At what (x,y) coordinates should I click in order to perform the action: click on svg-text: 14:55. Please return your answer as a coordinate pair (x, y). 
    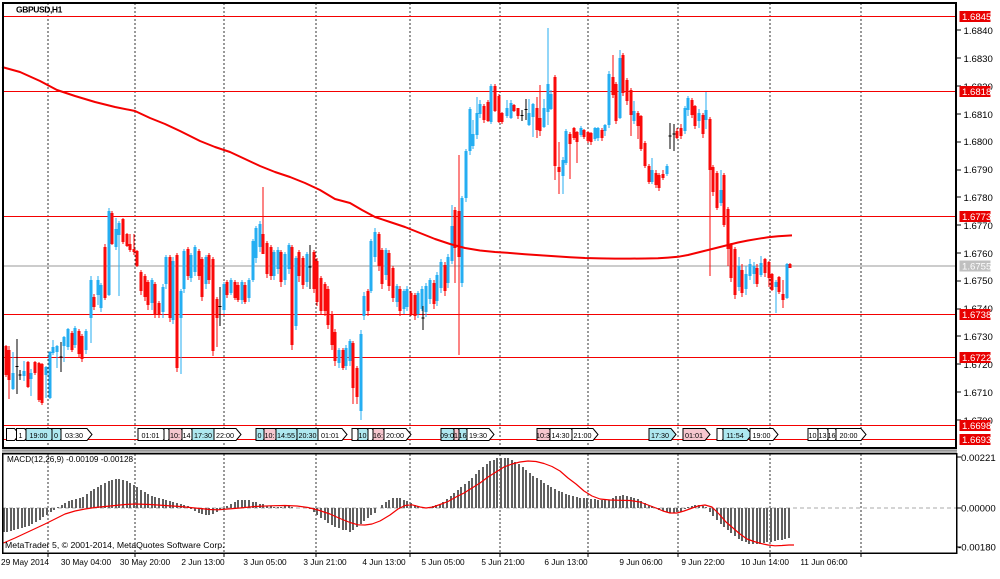
    Looking at the image, I should click on (286, 435).